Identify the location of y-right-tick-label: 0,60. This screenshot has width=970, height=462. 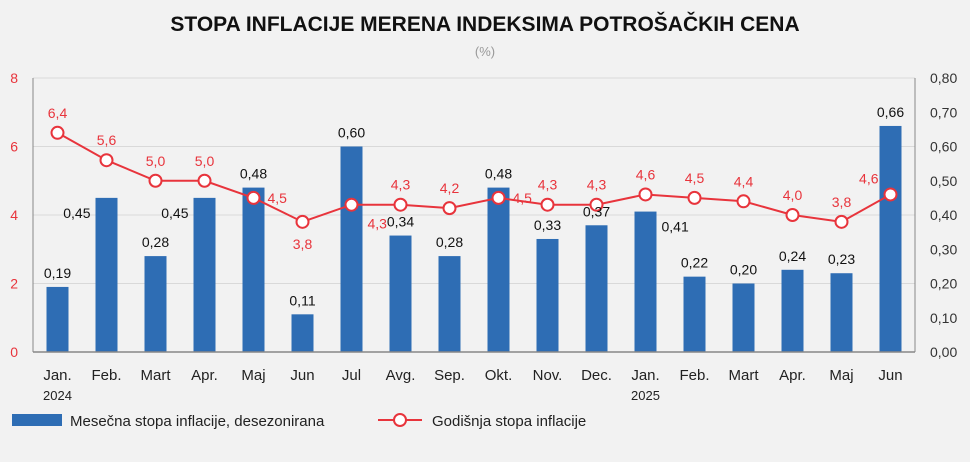
(943, 147).